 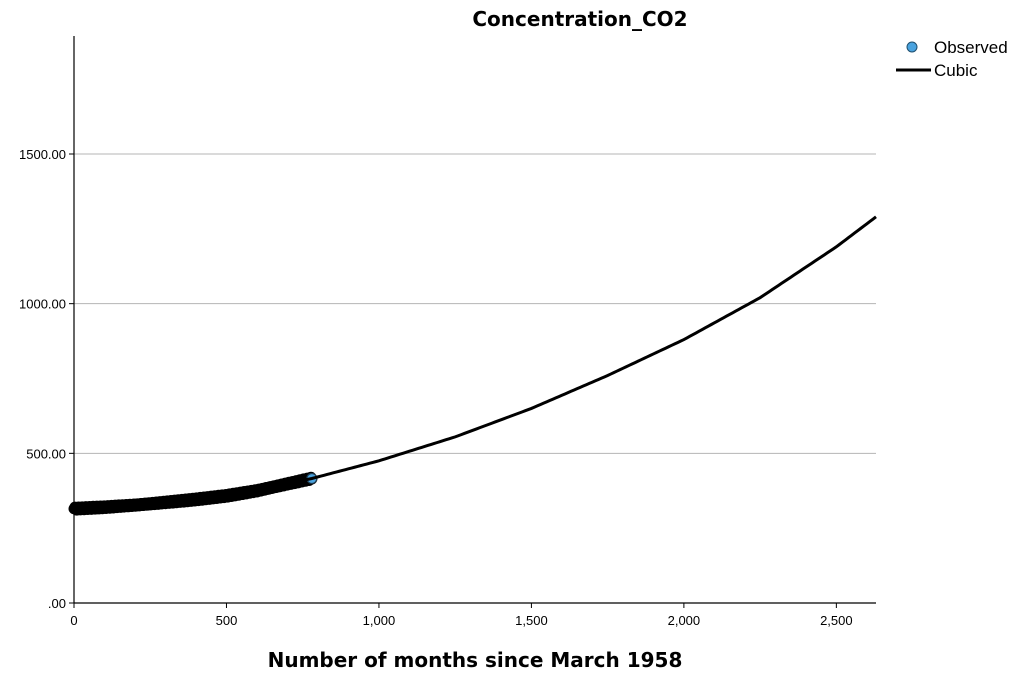 What do you see at coordinates (579, 19) in the screenshot?
I see `chart-title: Concentration_CO2` at bounding box center [579, 19].